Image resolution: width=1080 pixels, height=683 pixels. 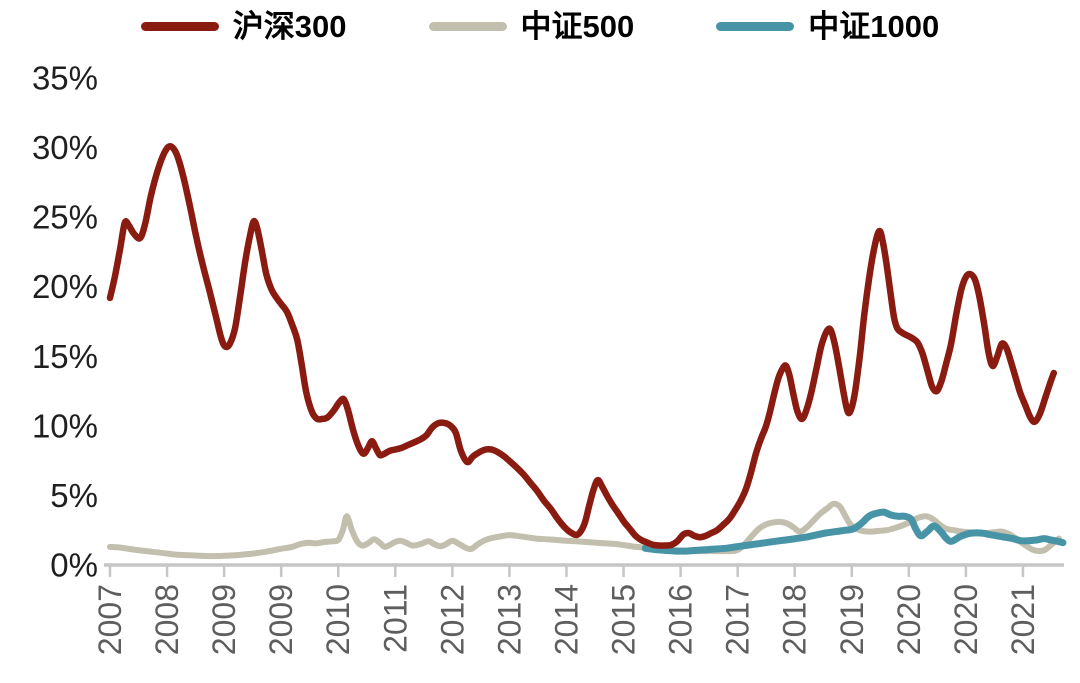 I want to click on x-axis-label: 2012, so click(x=452, y=619).